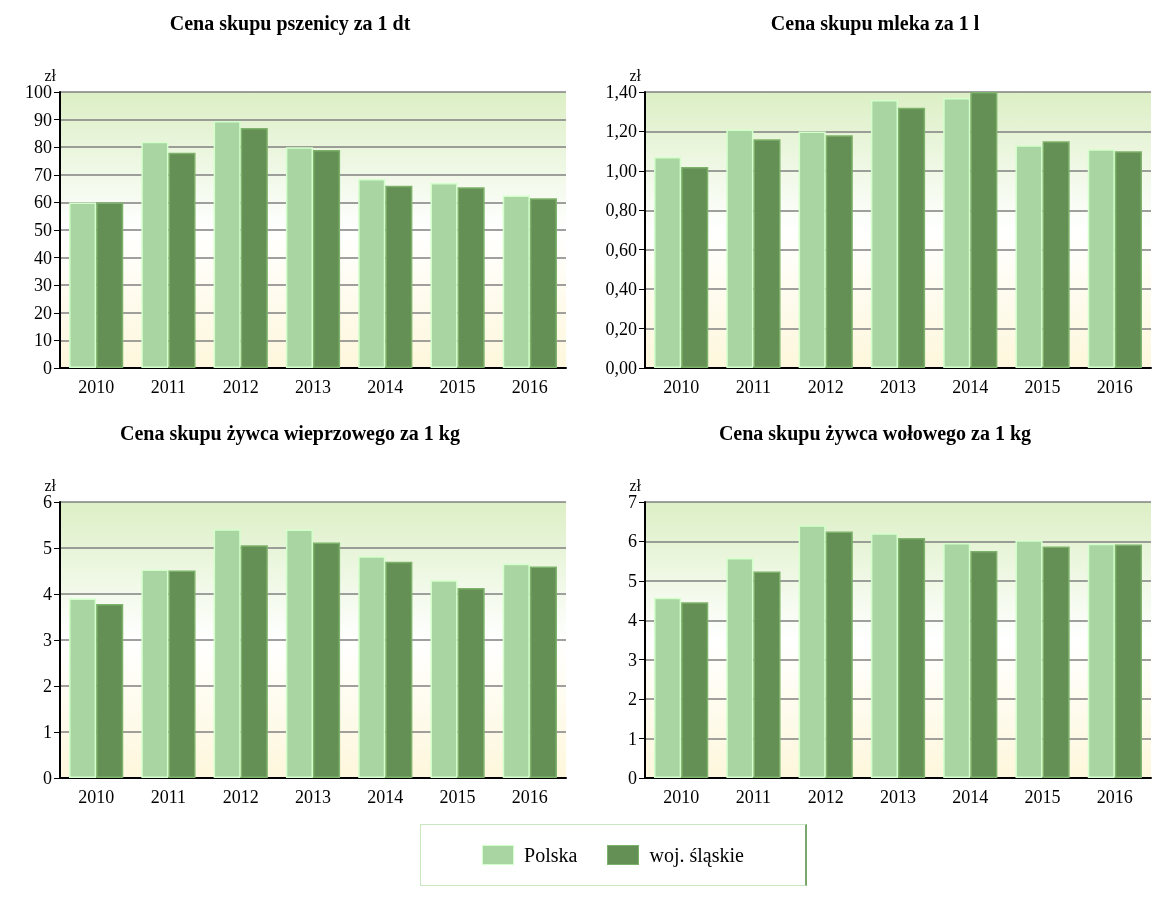 Image resolution: width=1175 pixels, height=908 pixels. I want to click on y-tick-label: 4, so click(47, 594).